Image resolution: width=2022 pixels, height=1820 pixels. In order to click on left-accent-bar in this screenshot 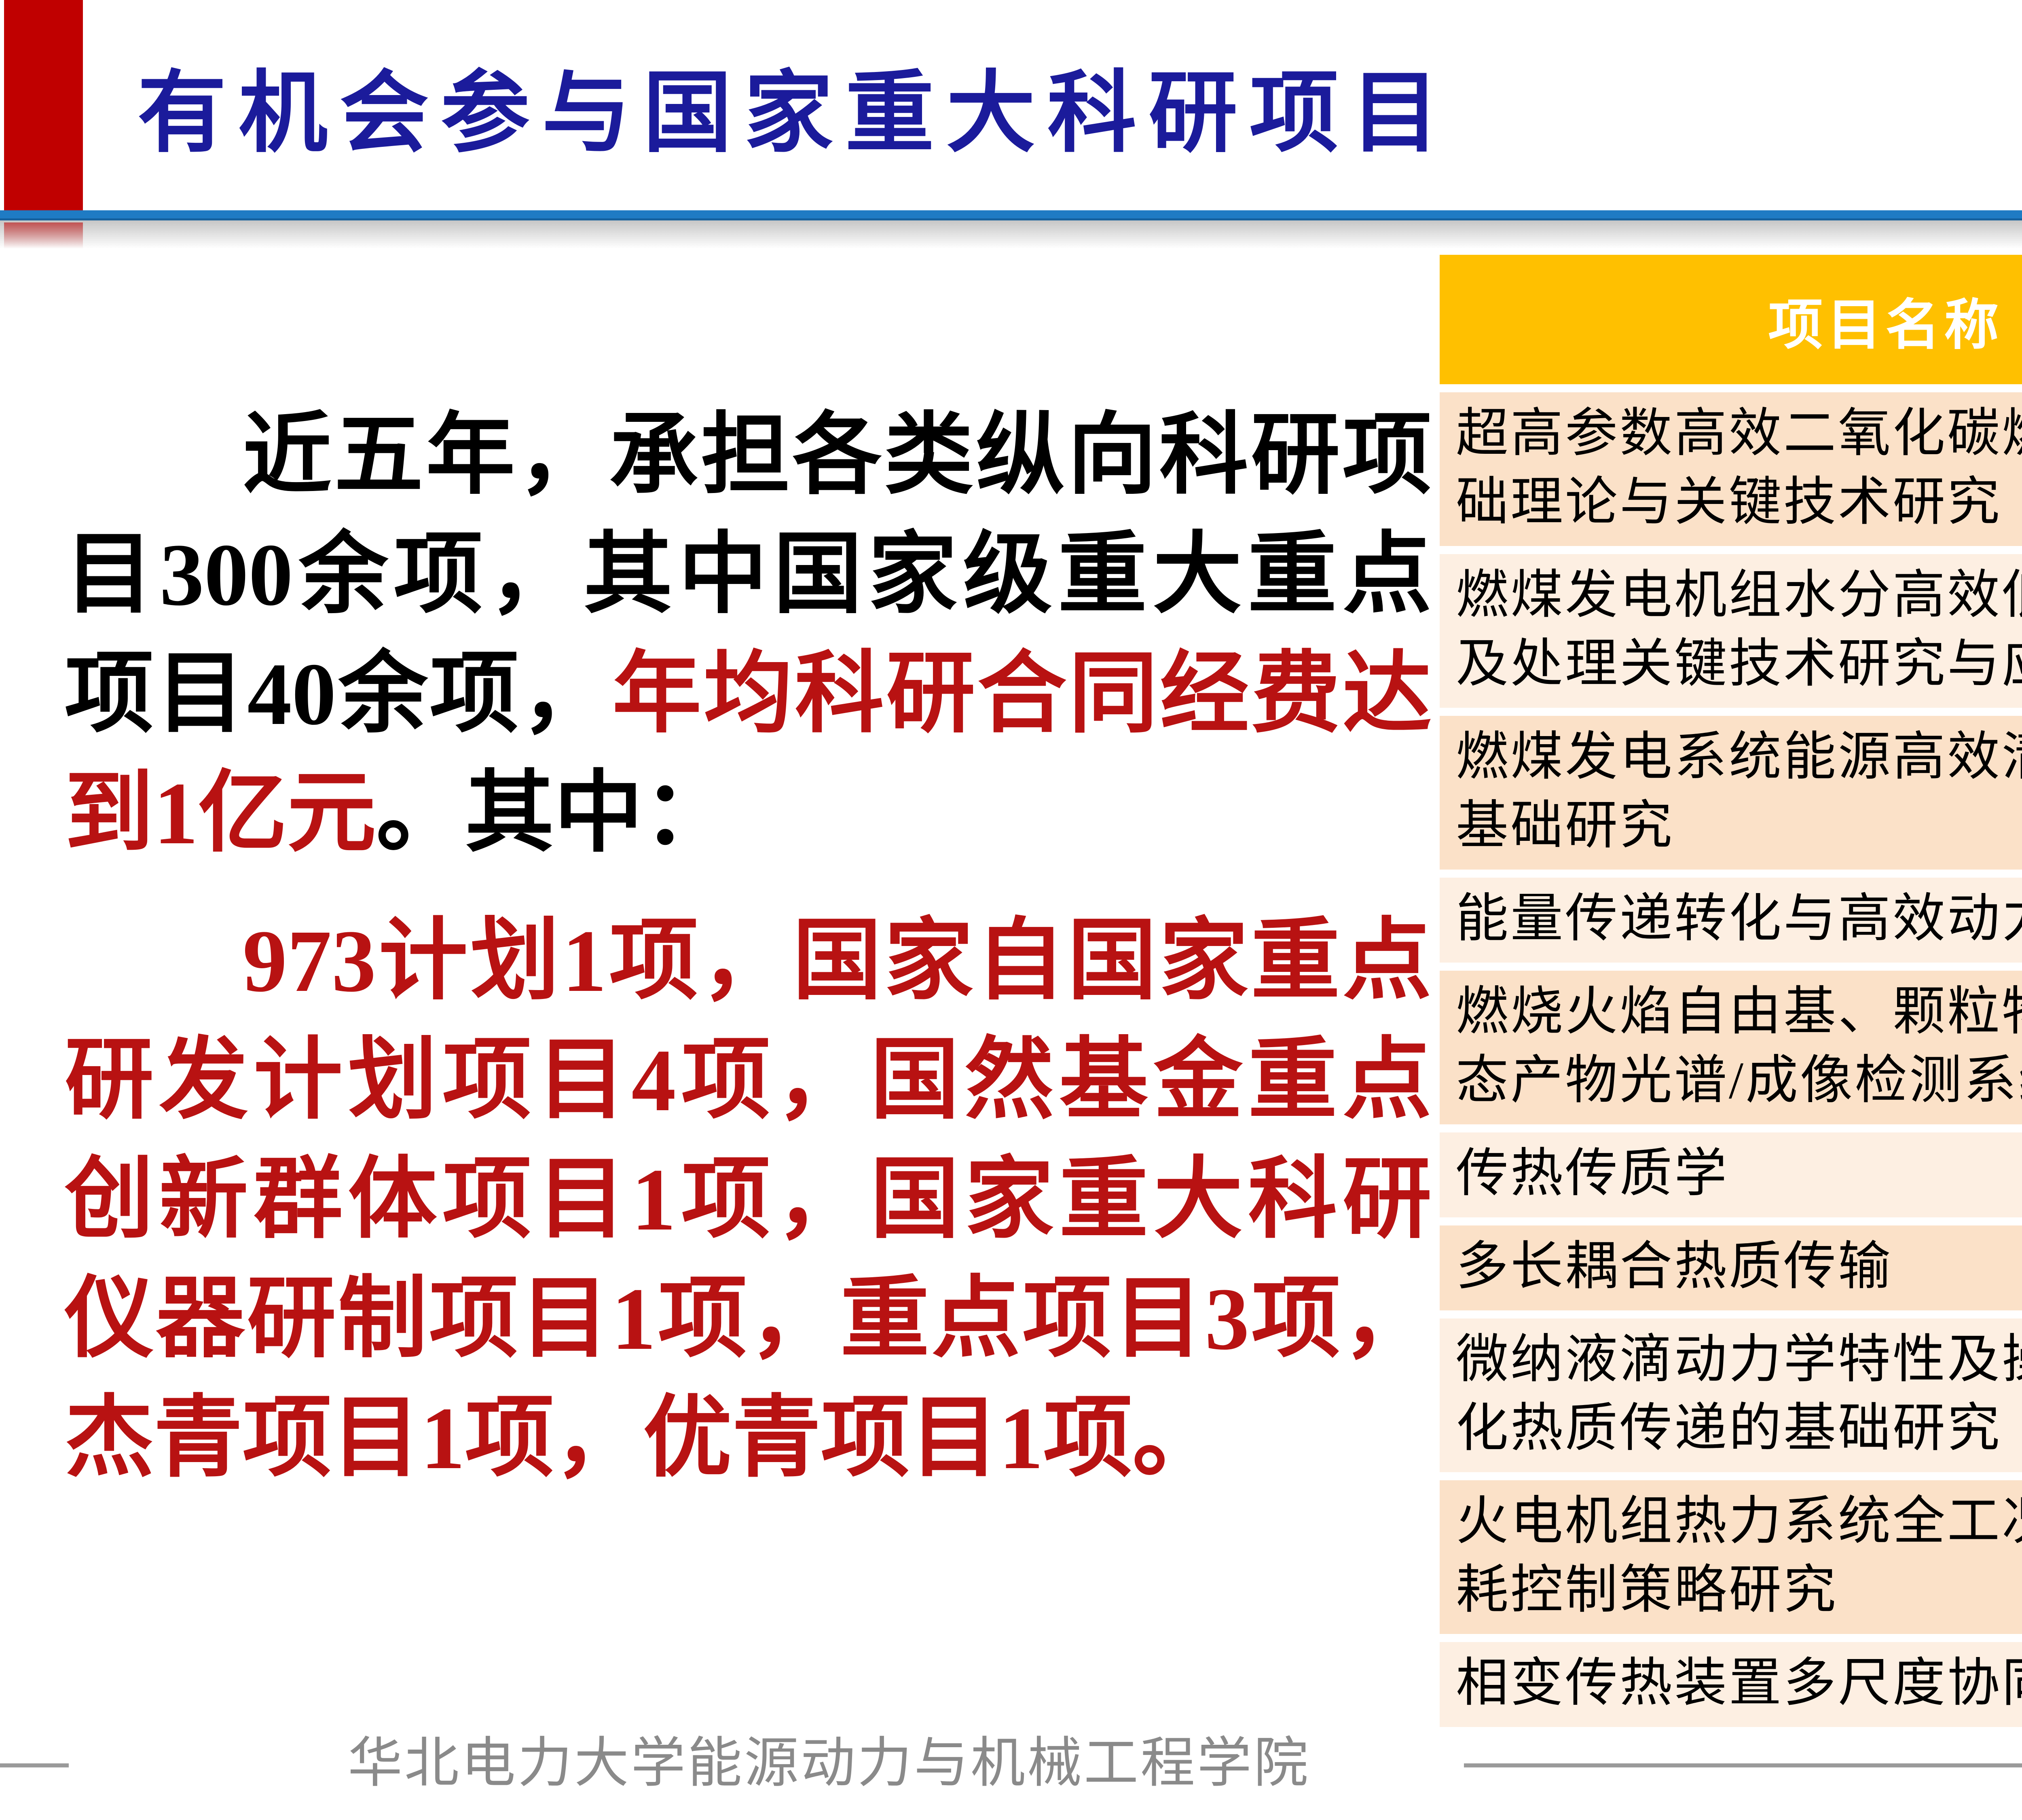, I will do `click(43, 105)`.